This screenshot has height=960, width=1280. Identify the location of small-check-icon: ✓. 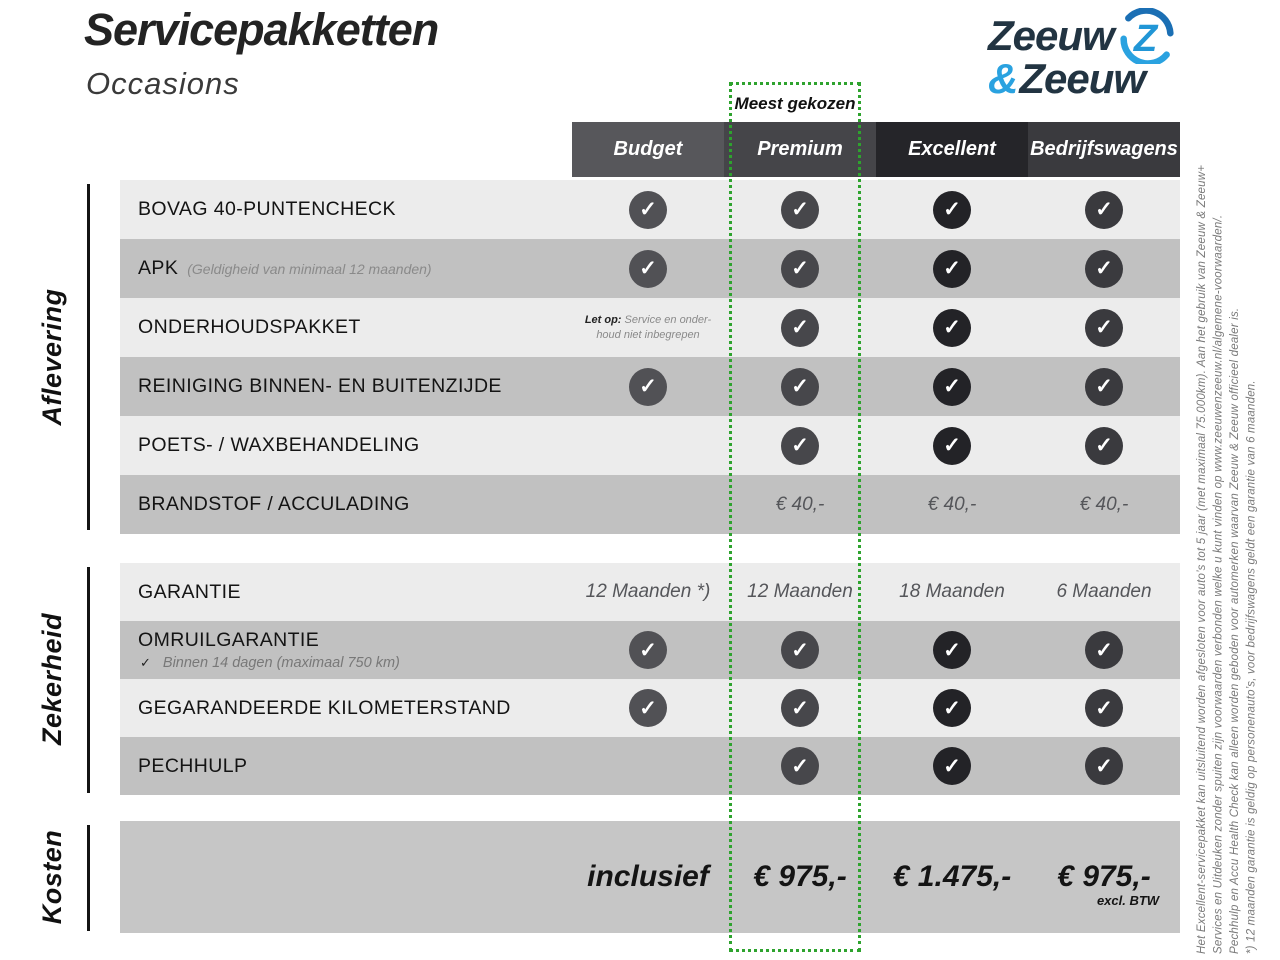
(145, 662).